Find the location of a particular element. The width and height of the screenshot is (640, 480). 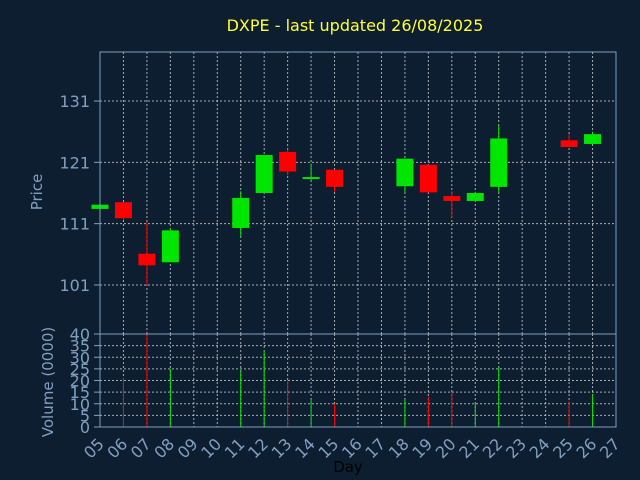

volume-tick-label: 40 is located at coordinates (80, 334).